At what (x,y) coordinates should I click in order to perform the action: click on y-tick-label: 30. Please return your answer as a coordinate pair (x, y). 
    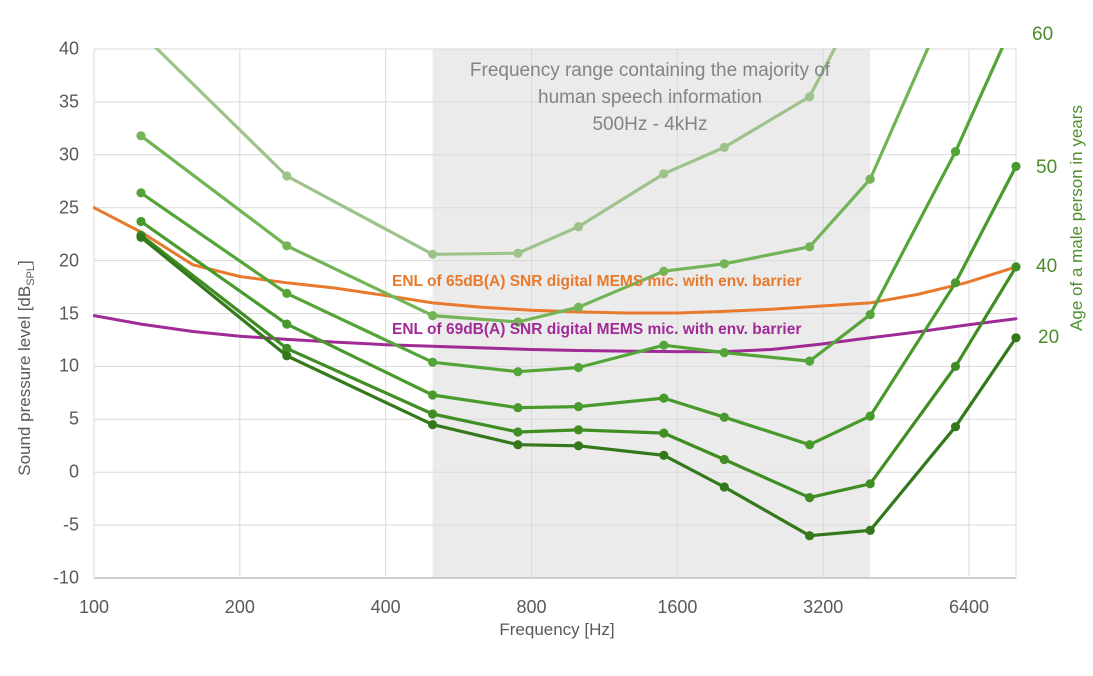
    Looking at the image, I should click on (68, 154).